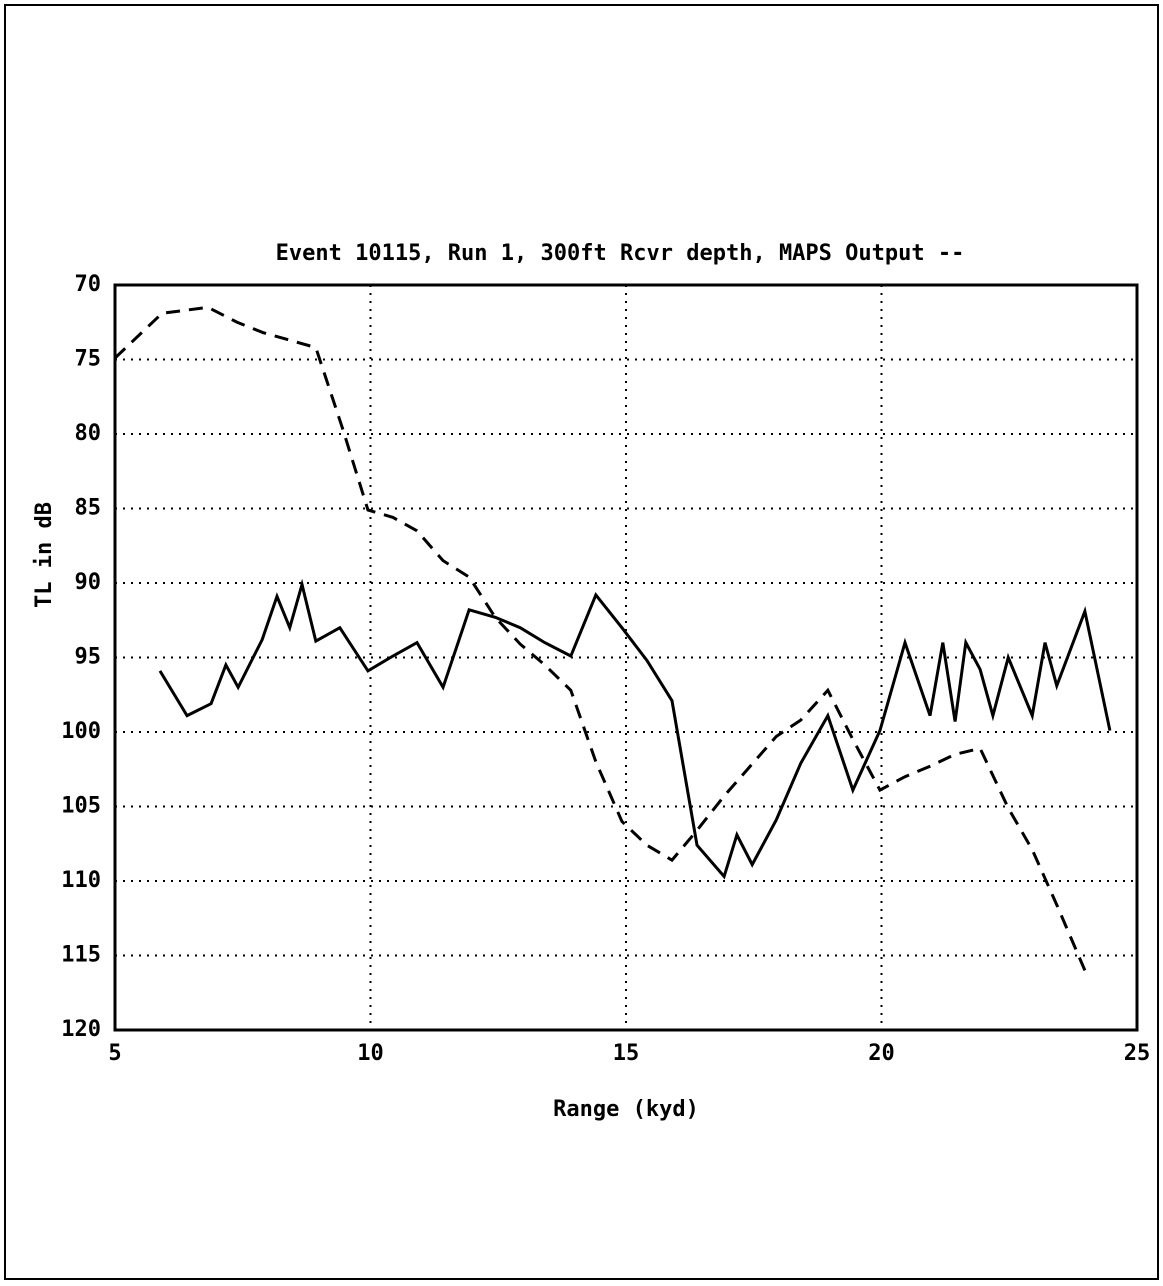  I want to click on y-tick-label: 105, so click(81, 806).